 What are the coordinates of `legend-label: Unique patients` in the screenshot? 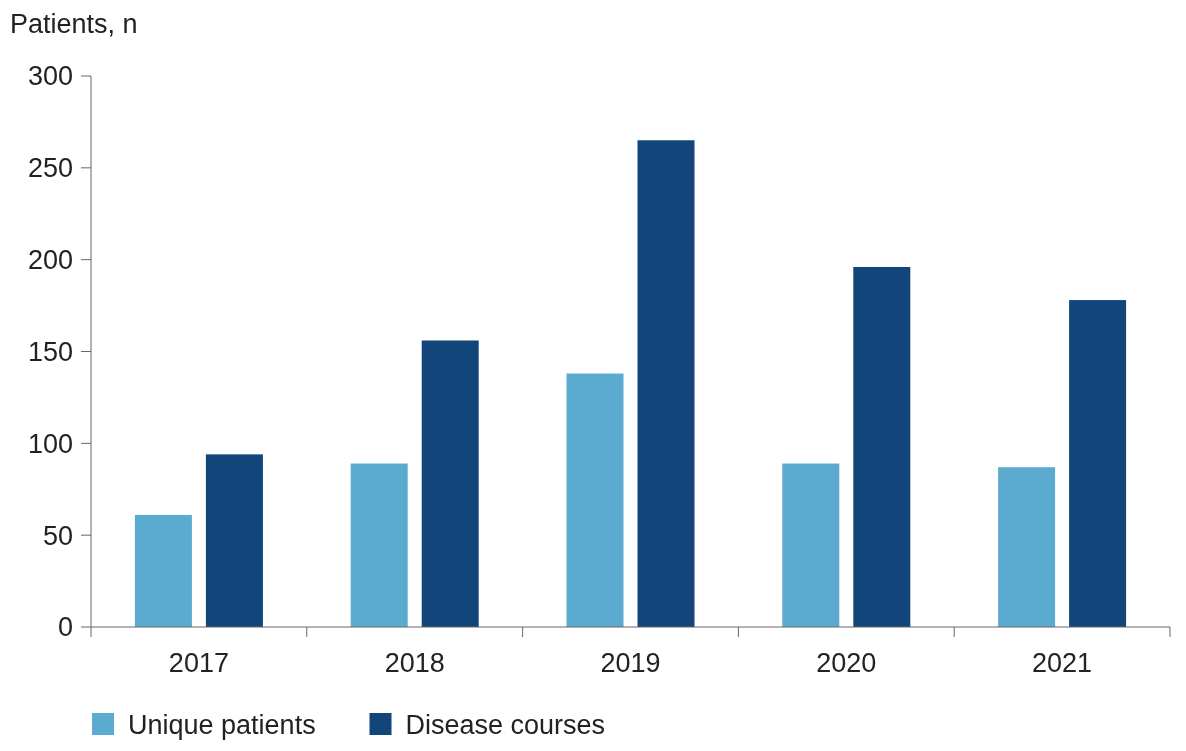 It's located at (222, 725).